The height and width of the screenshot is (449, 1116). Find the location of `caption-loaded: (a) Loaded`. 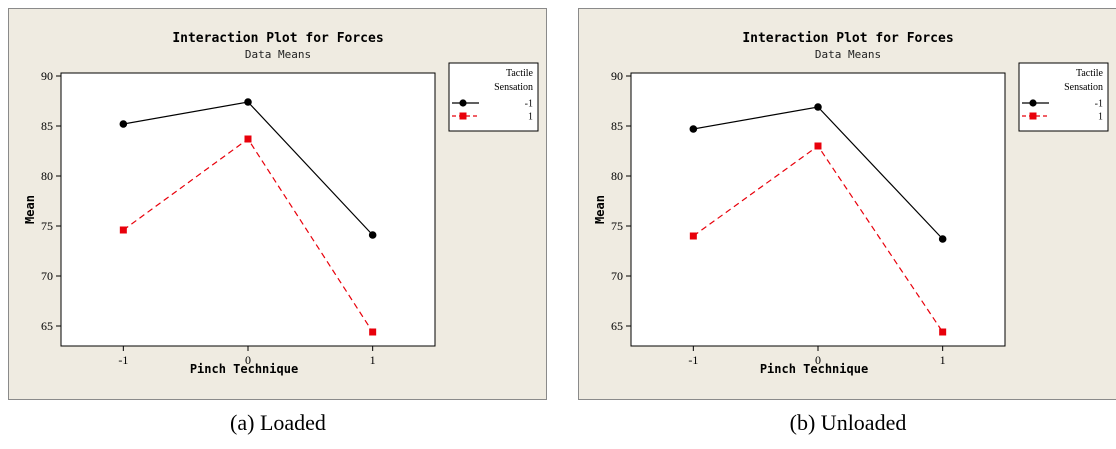

caption-loaded: (a) Loaded is located at coordinates (278, 422).